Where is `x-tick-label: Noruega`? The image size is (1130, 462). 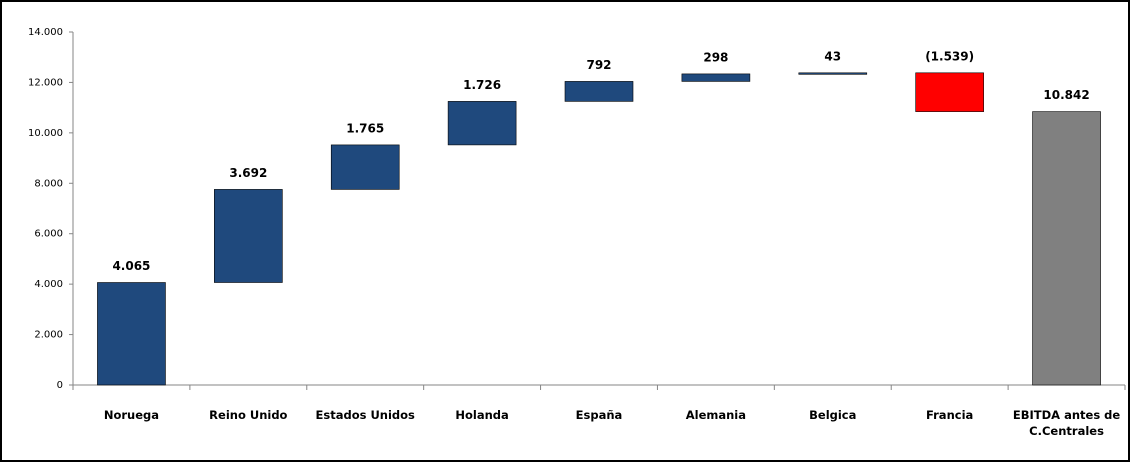
x-tick-label: Noruega is located at coordinates (131, 415).